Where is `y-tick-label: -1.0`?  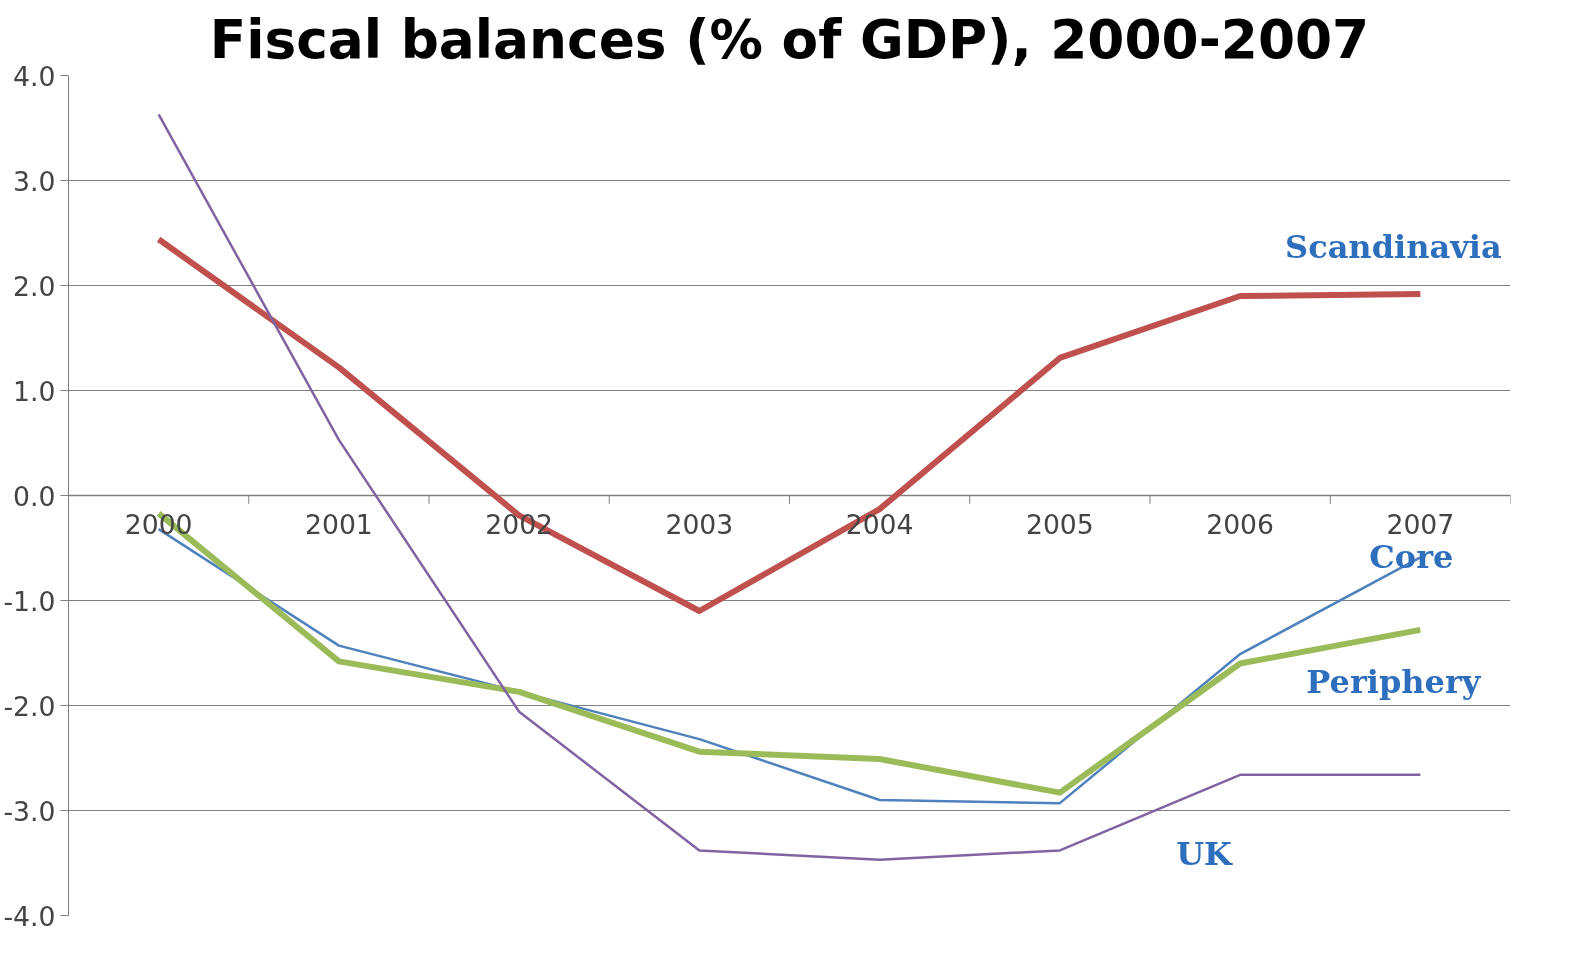 y-tick-label: -1.0 is located at coordinates (29, 601).